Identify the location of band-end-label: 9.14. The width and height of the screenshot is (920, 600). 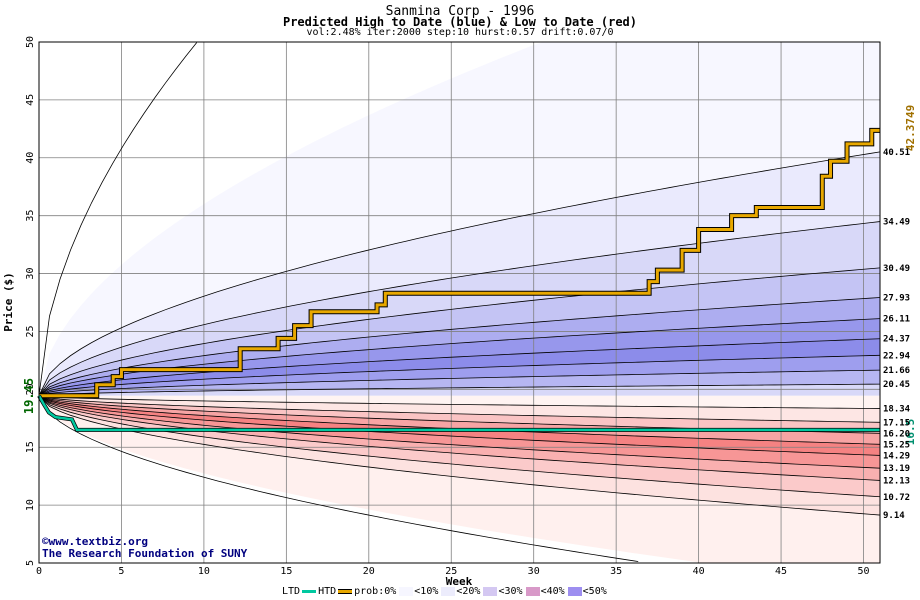
(894, 516).